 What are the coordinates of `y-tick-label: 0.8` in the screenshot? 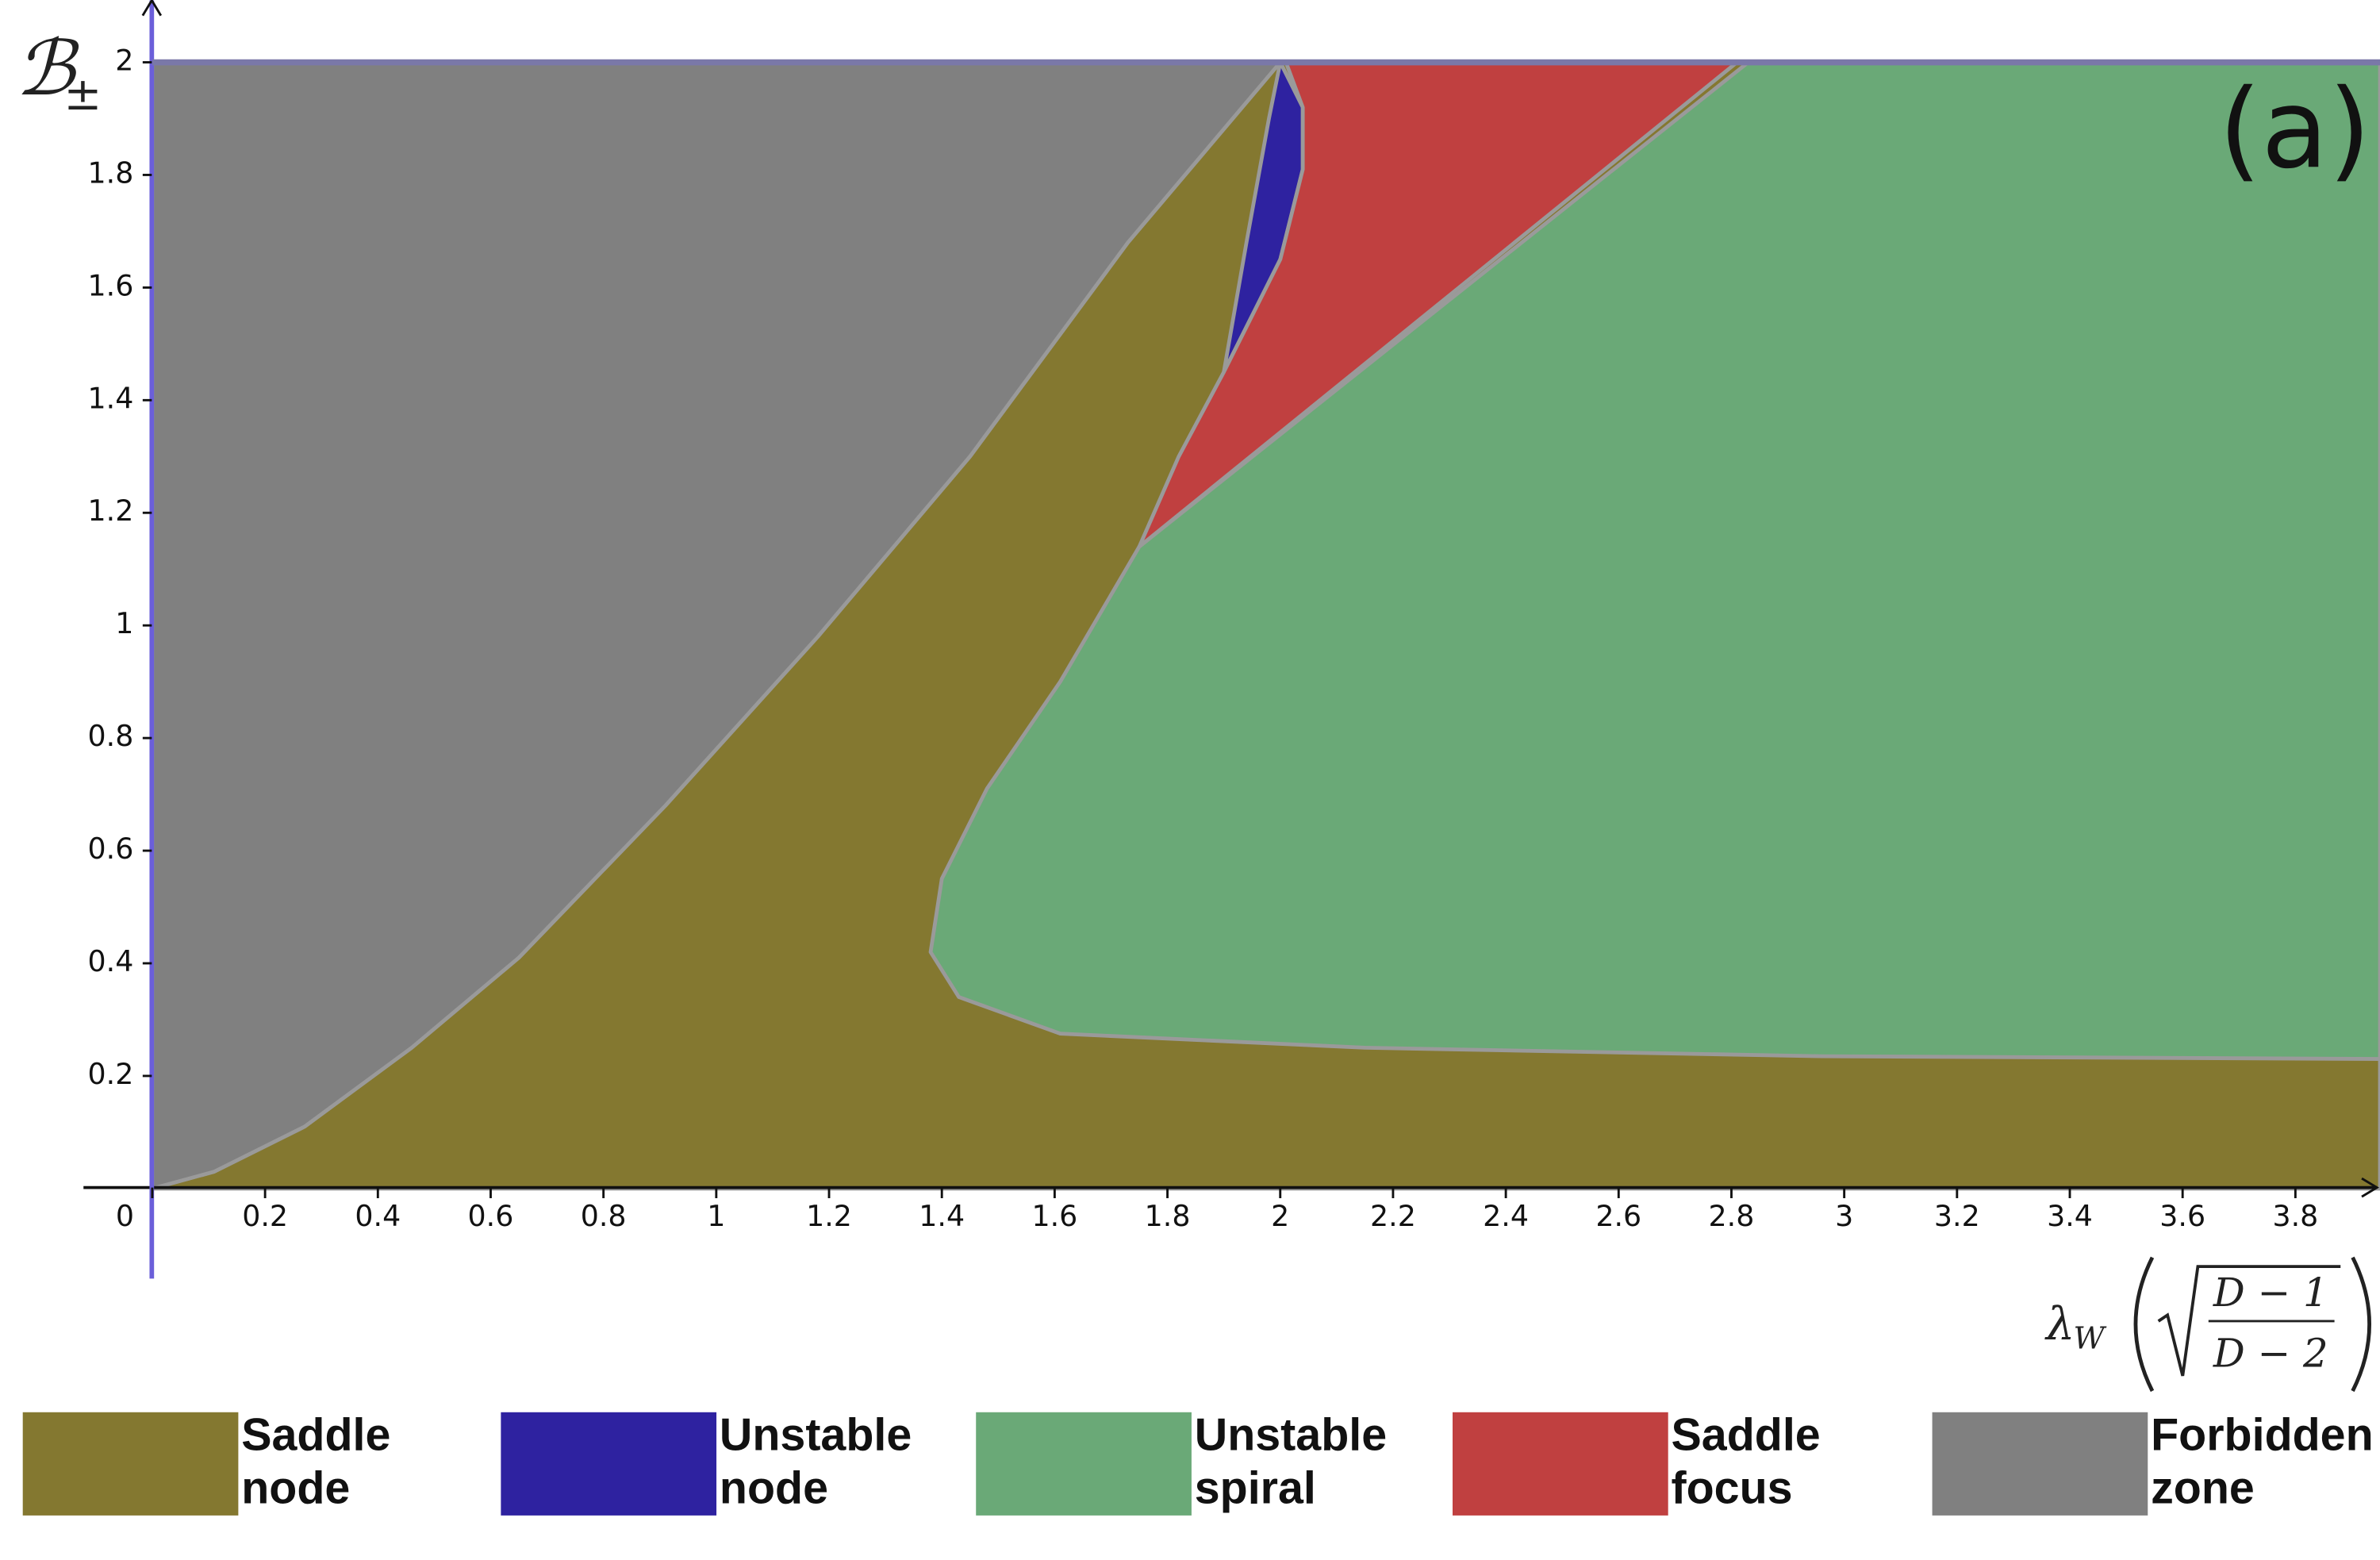 It's located at (111, 736).